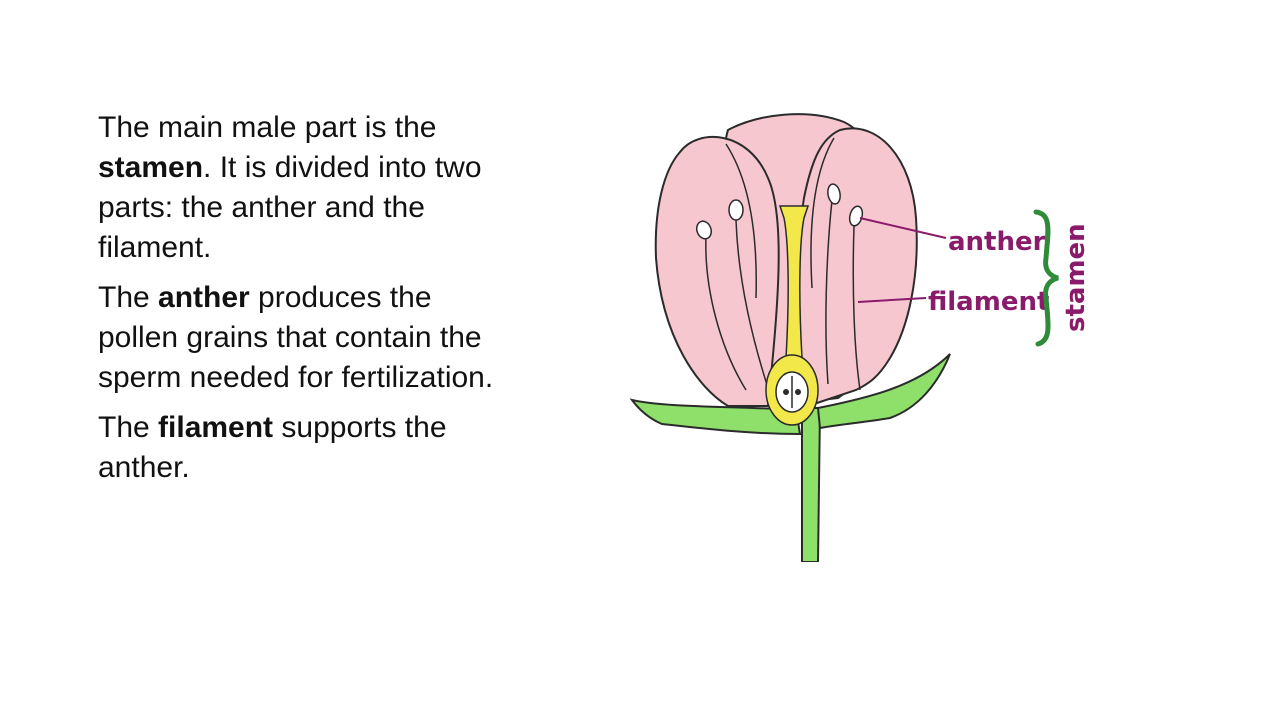  What do you see at coordinates (216, 427) in the screenshot?
I see `term-filament: filament` at bounding box center [216, 427].